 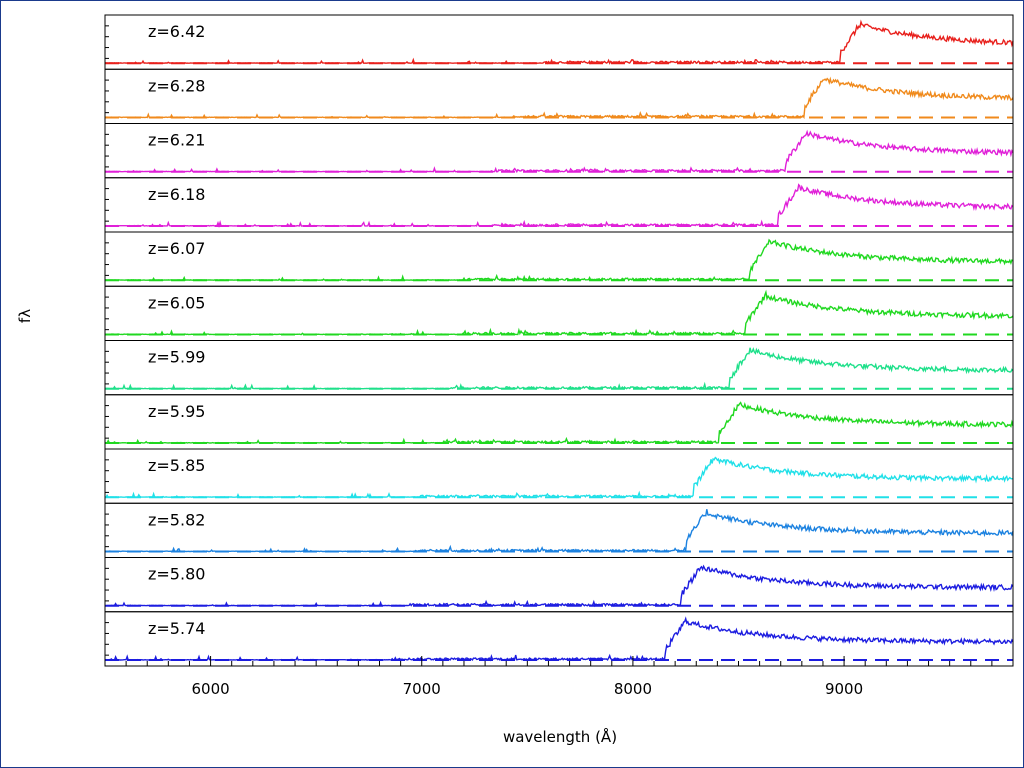 I want to click on redshift-label: z=6.05, so click(x=176, y=302).